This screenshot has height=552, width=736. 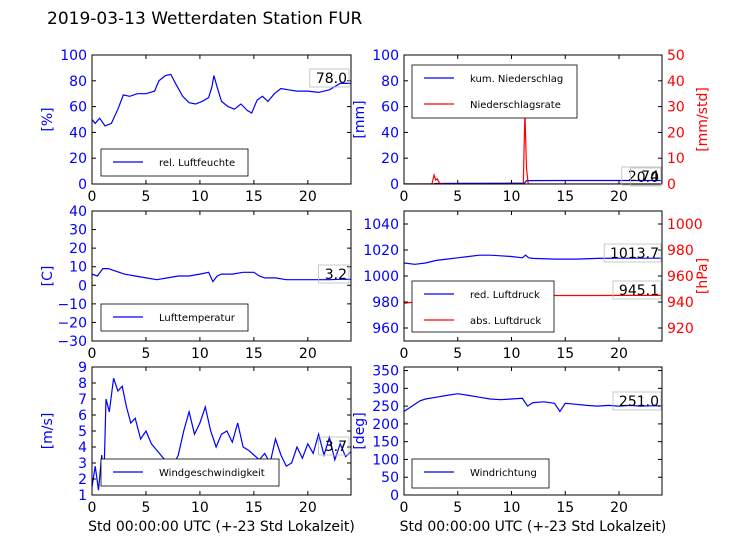 I want to click on y-tick-label: 200, so click(x=385, y=425).